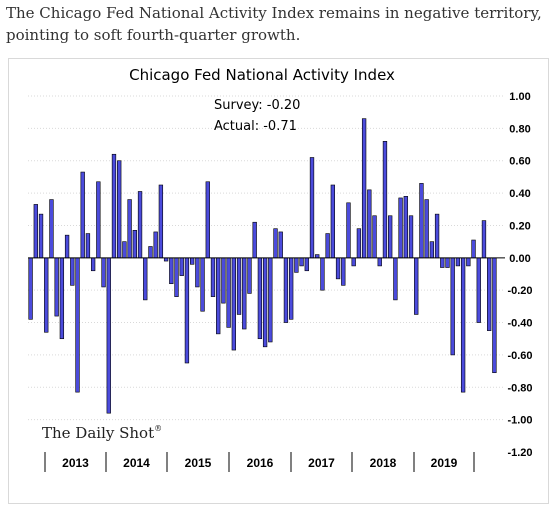 The width and height of the screenshot is (555, 511). I want to click on year-label: 2015, so click(198, 463).